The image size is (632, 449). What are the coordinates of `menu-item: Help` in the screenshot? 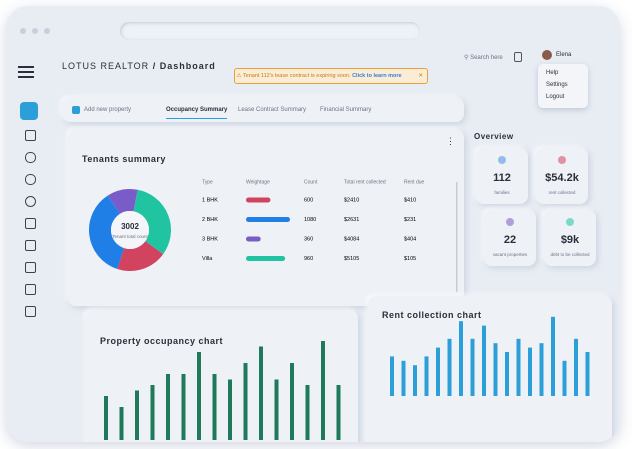 It's located at (552, 73).